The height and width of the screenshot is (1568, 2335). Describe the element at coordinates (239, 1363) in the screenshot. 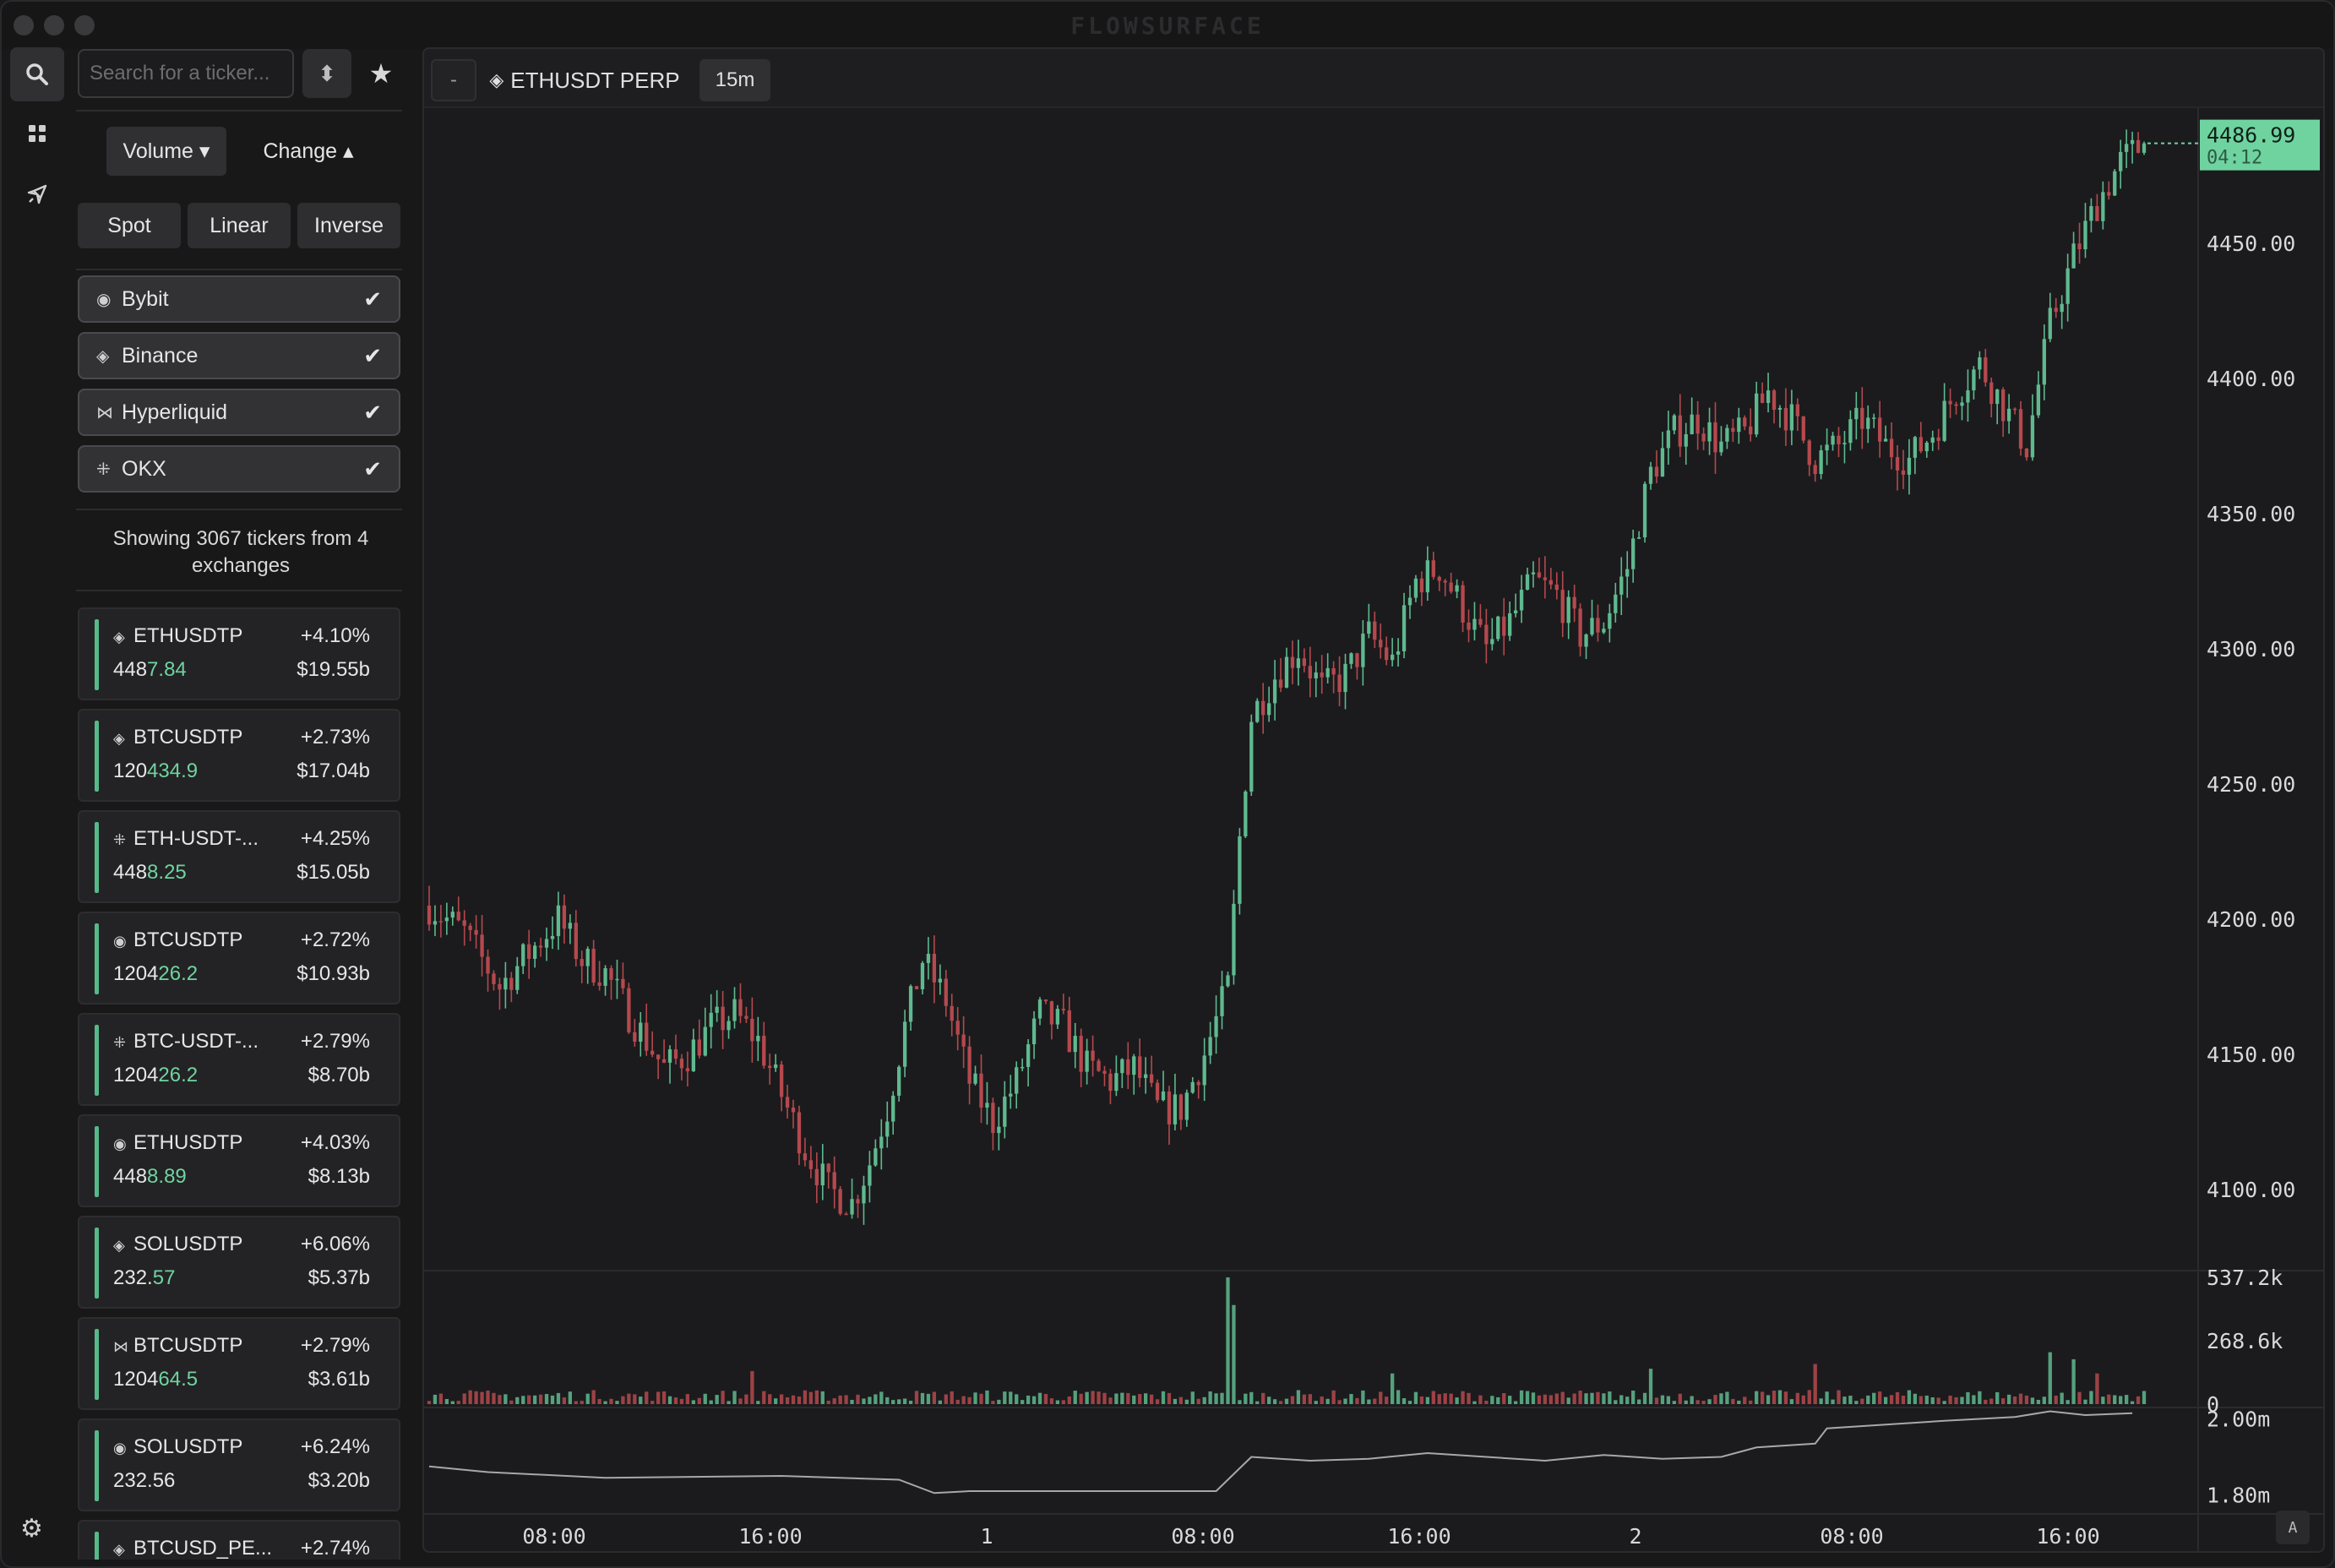

I see `ticker-card: ⋈ BTCUSDTP 120464.5 +2.79% $3.61b` at that location.